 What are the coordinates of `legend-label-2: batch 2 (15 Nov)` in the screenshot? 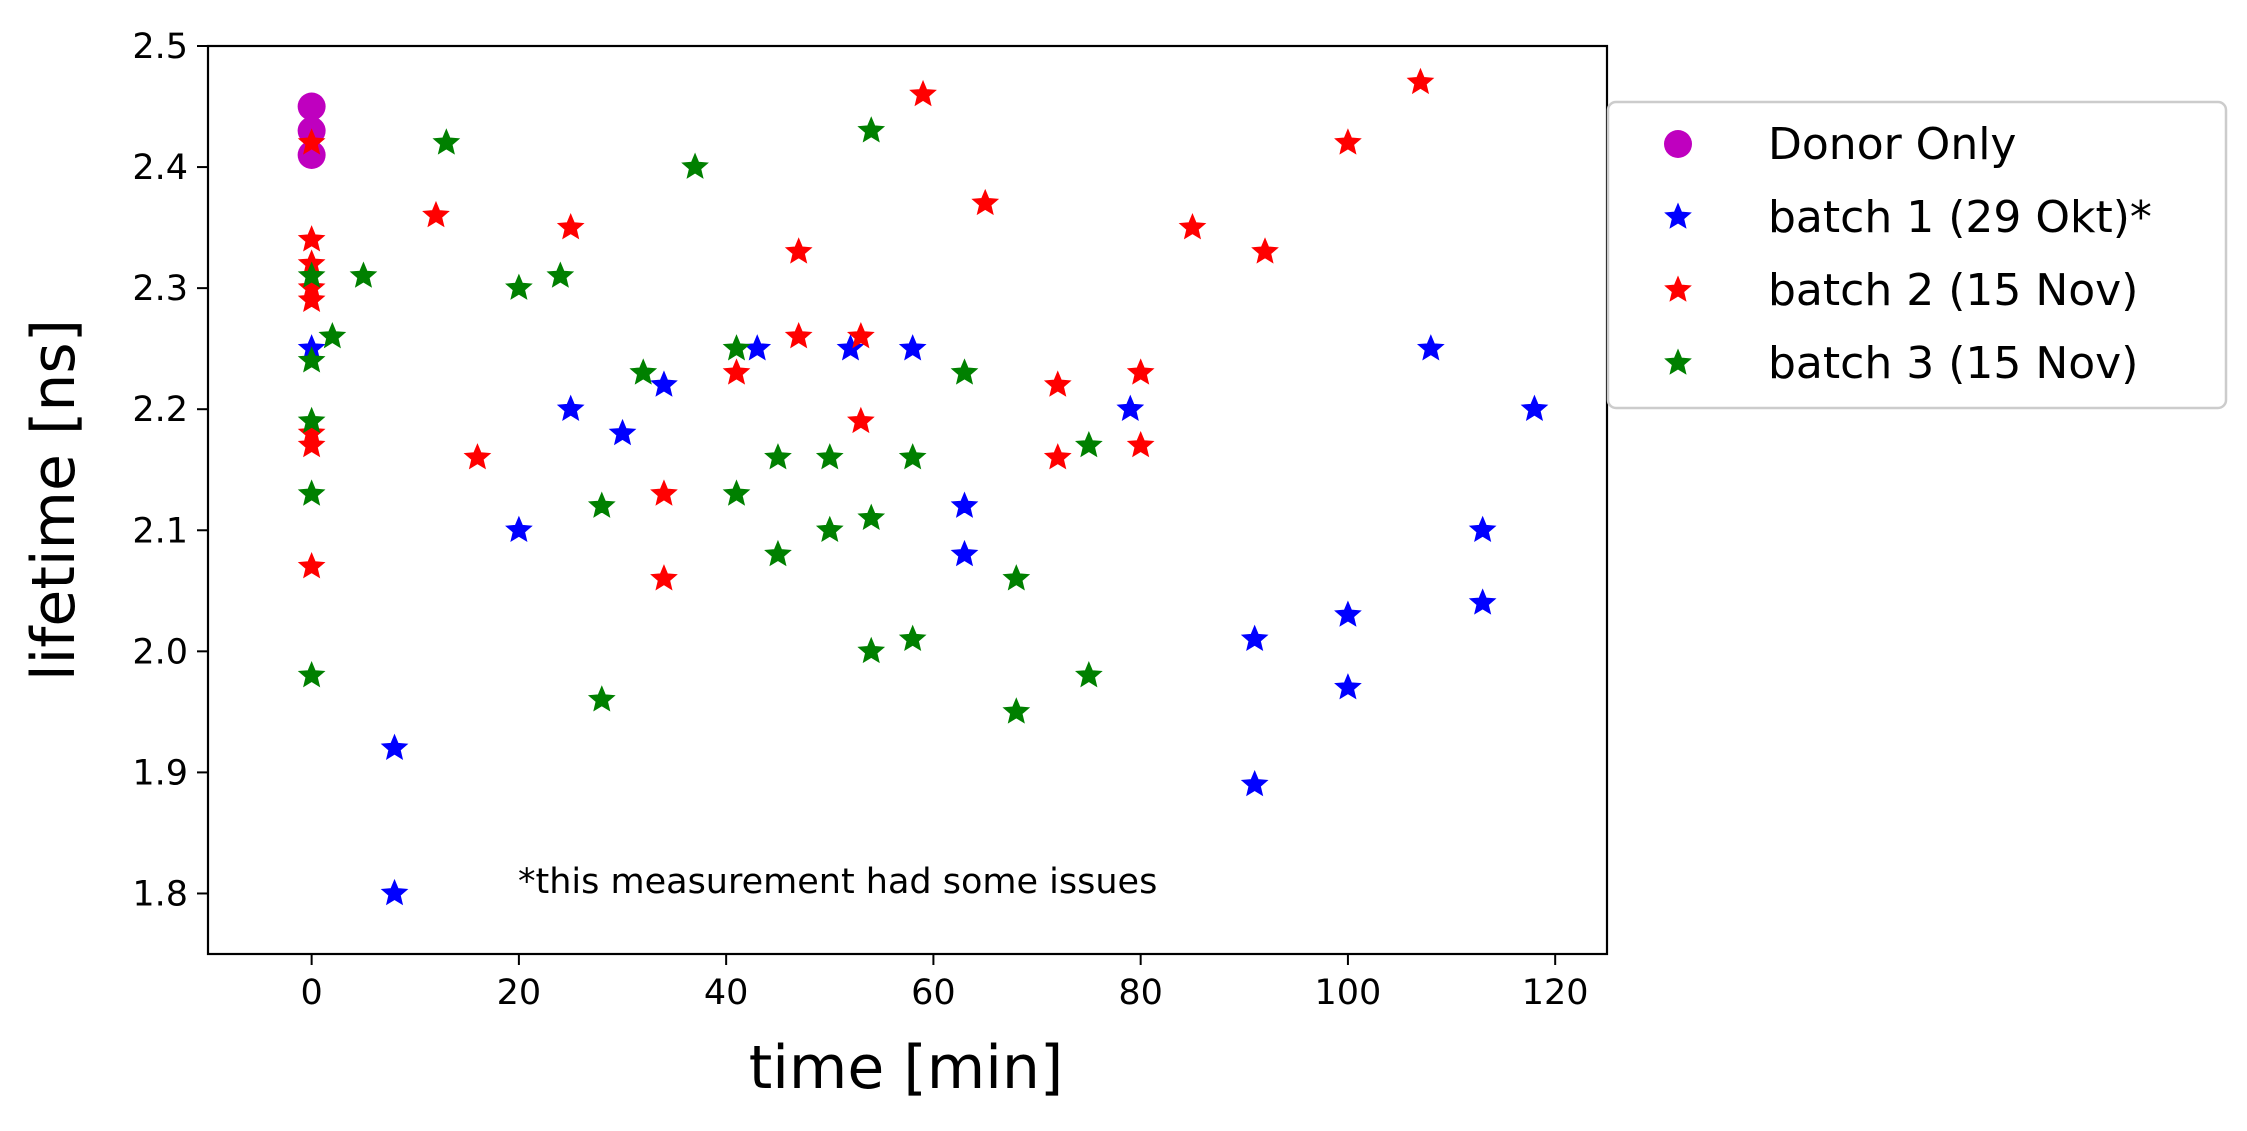 It's located at (1953, 290).